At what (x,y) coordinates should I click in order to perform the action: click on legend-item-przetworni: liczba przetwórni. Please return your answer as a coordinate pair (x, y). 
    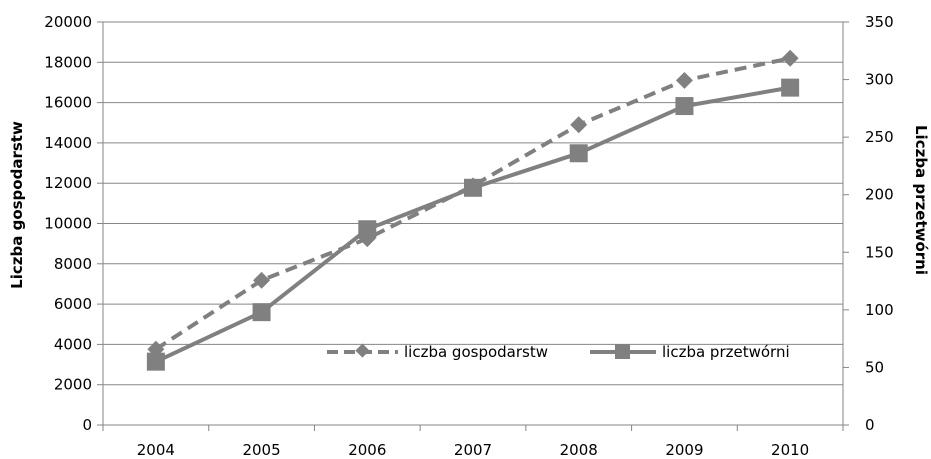
    Looking at the image, I should click on (690, 352).